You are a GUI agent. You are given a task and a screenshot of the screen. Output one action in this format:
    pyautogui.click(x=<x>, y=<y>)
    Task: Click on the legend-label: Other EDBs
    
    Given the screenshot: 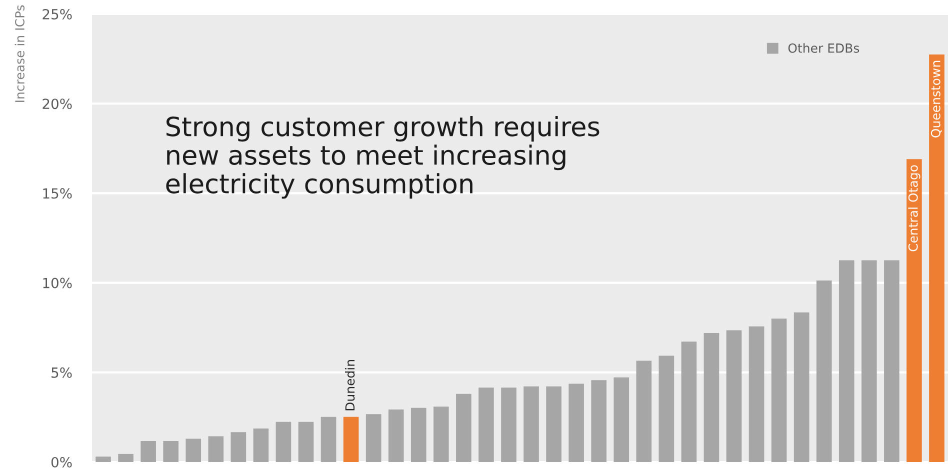 What is the action you would take?
    pyautogui.click(x=824, y=48)
    